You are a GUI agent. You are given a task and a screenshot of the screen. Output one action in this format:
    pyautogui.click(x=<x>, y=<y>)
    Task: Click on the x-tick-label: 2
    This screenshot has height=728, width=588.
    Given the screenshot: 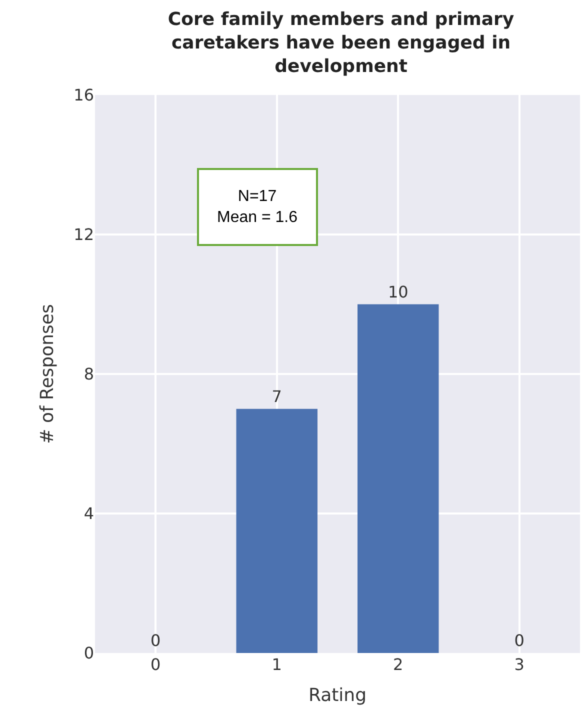 What is the action you would take?
    pyautogui.click(x=398, y=664)
    